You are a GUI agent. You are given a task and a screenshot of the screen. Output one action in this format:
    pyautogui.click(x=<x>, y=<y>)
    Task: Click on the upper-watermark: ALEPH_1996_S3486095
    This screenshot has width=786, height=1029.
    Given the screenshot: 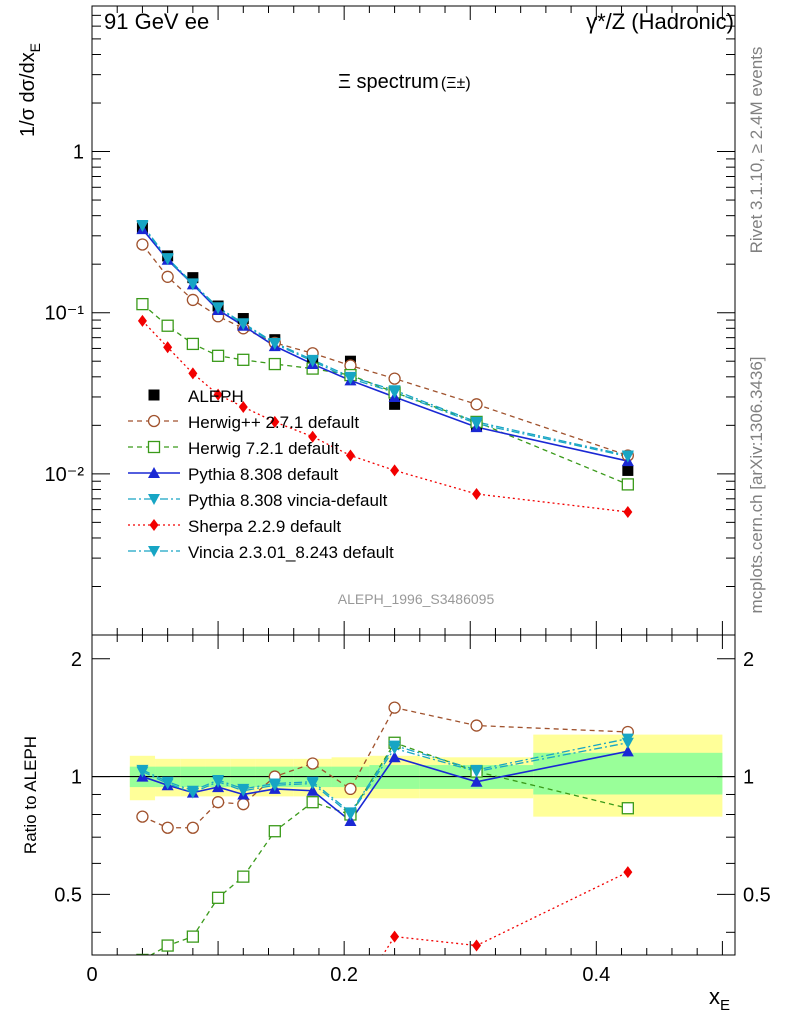 What is the action you would take?
    pyautogui.click(x=416, y=599)
    